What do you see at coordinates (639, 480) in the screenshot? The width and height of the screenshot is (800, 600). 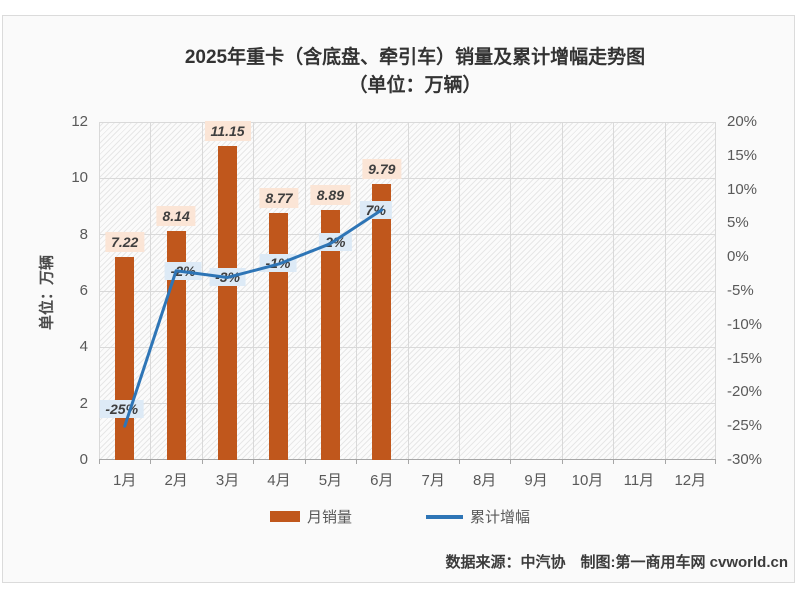 I see `x-axis-category-label: 11月` at bounding box center [639, 480].